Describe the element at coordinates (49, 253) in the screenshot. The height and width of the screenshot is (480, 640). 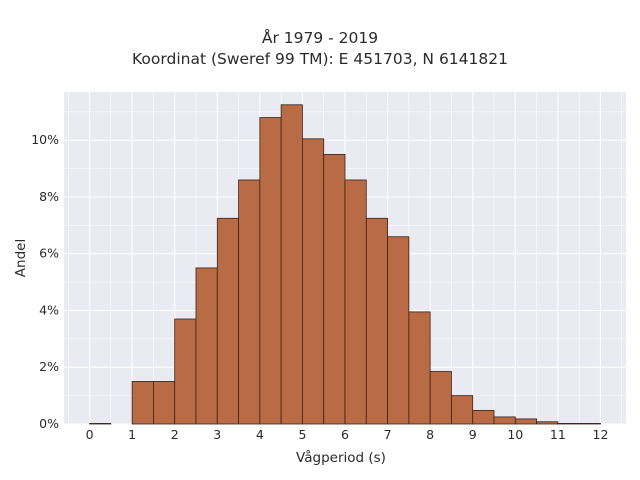
I see `y-tick-label: 6%` at that location.